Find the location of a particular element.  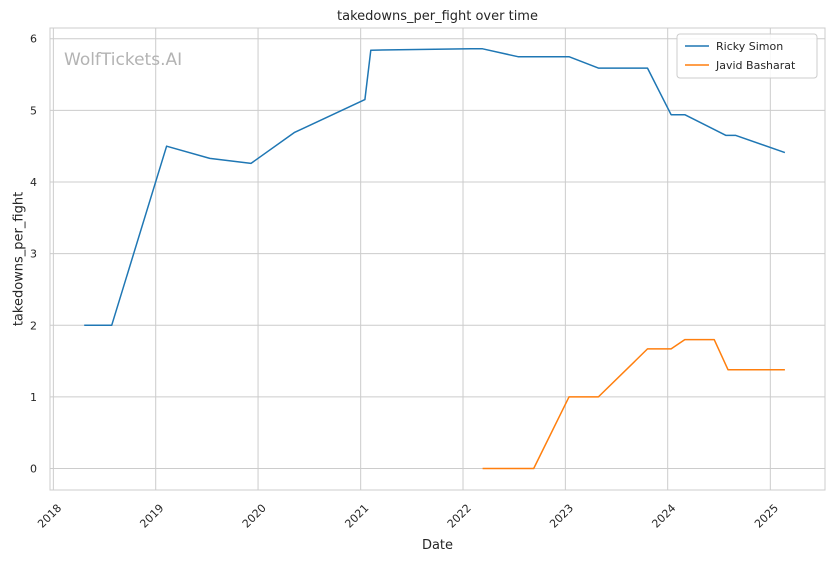

x-tick-label: 2019 is located at coordinates (151, 516).